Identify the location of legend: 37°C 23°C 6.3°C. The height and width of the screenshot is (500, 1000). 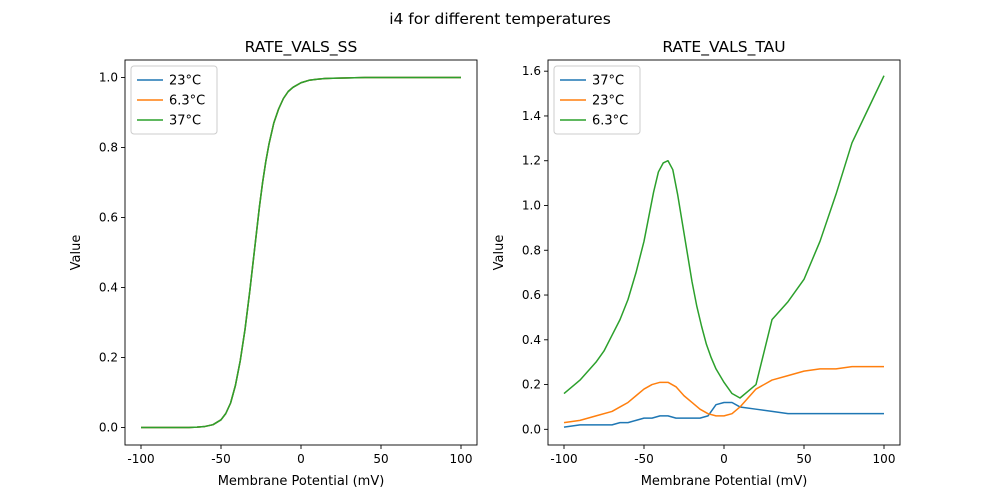
(597, 100).